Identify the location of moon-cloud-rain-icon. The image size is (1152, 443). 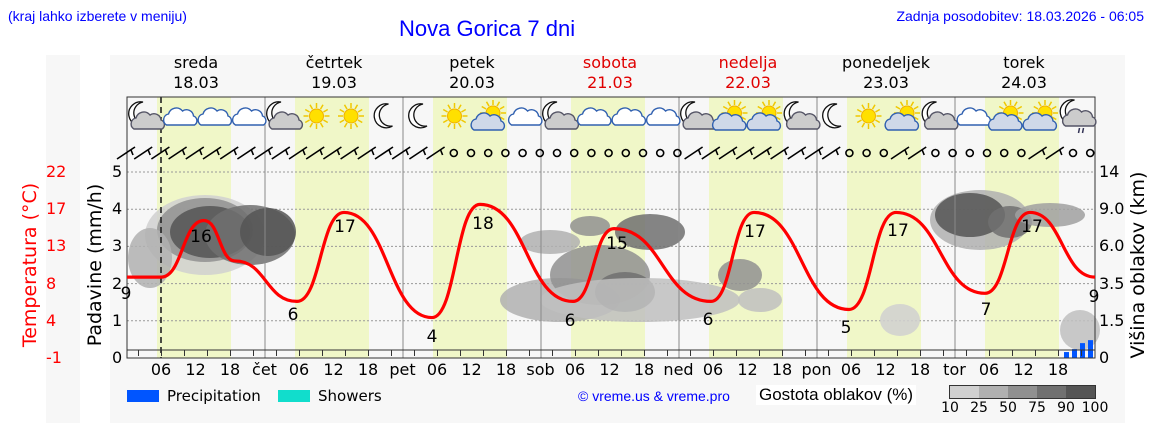
(1078, 116).